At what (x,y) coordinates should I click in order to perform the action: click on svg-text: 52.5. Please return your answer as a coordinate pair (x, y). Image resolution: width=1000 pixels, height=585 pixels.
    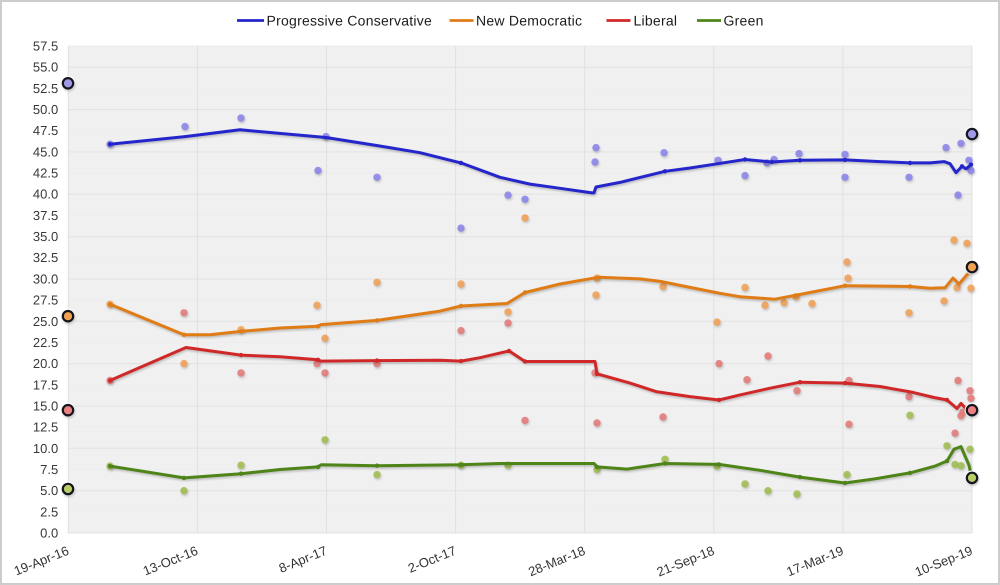
    Looking at the image, I should click on (45, 88).